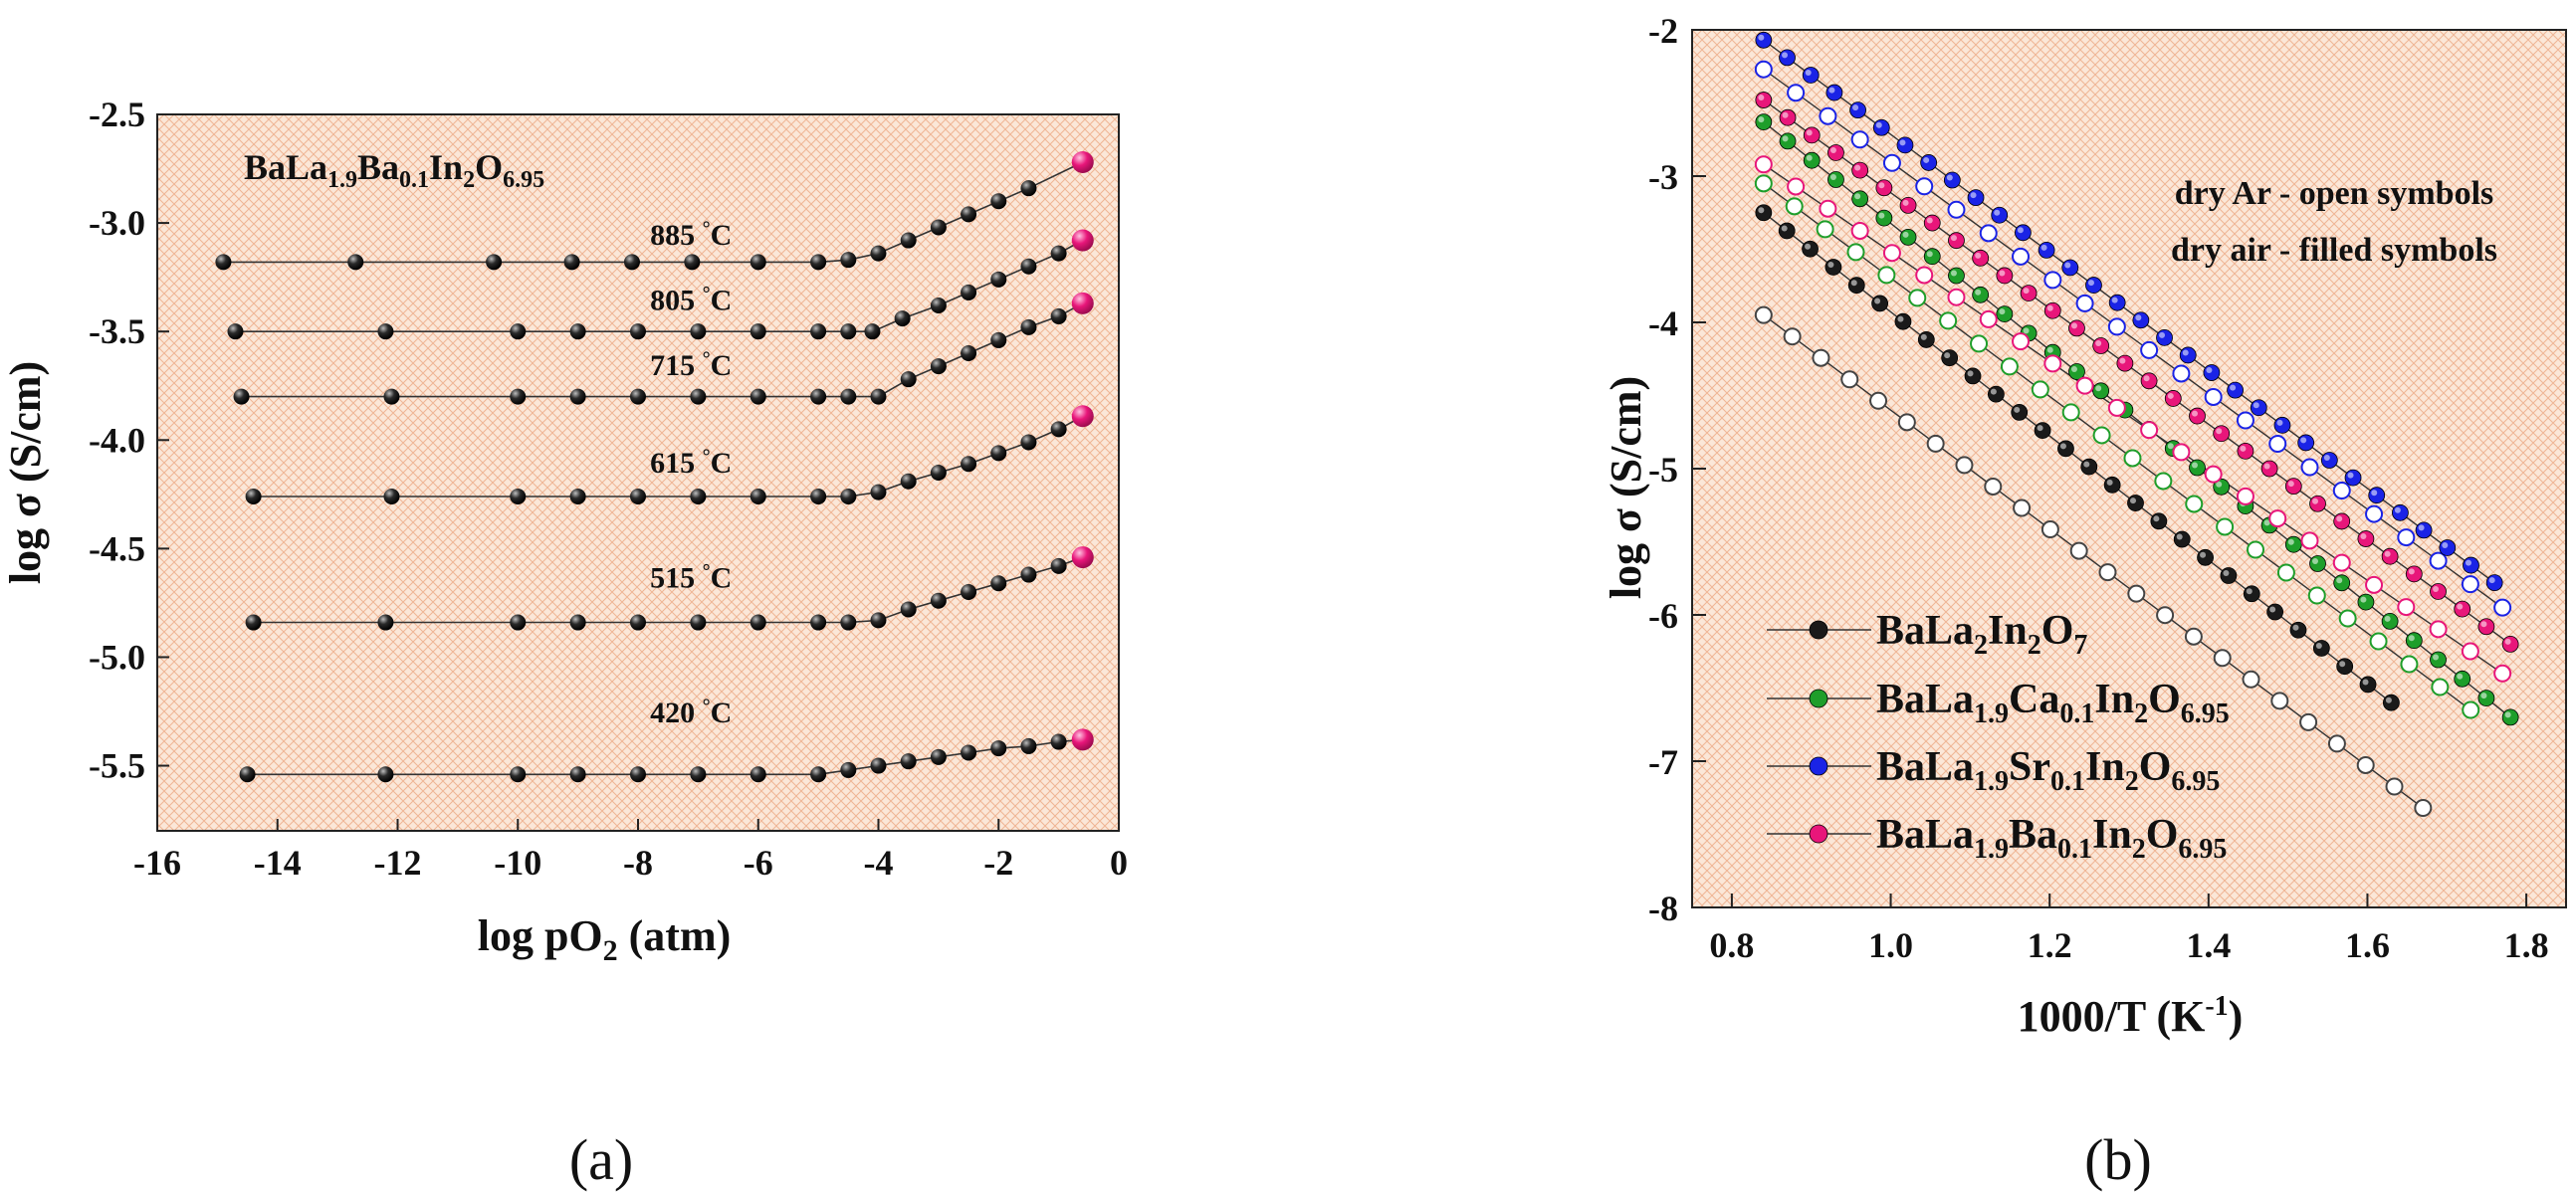 The width and height of the screenshot is (2576, 1195). What do you see at coordinates (2118, 1160) in the screenshot?
I see `panel-label-b: (b)` at bounding box center [2118, 1160].